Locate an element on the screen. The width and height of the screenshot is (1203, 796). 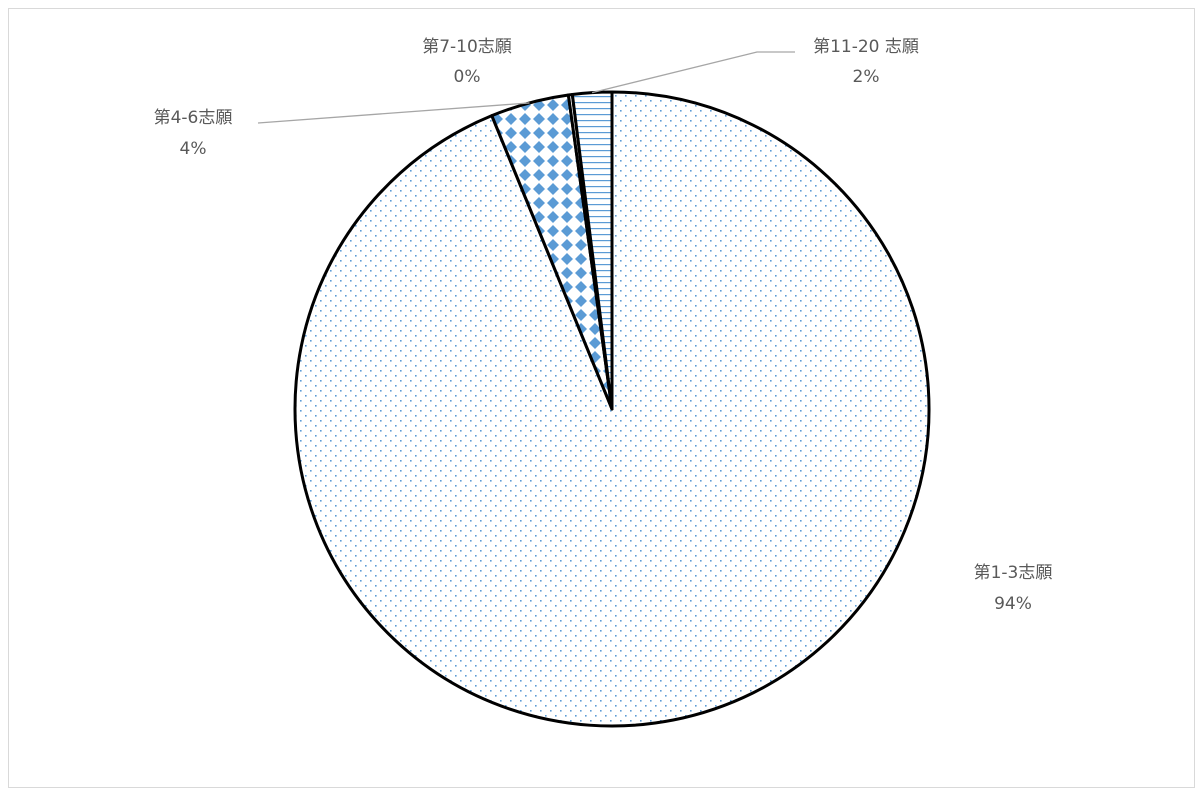
pie-slice is located at coordinates (592, 250).